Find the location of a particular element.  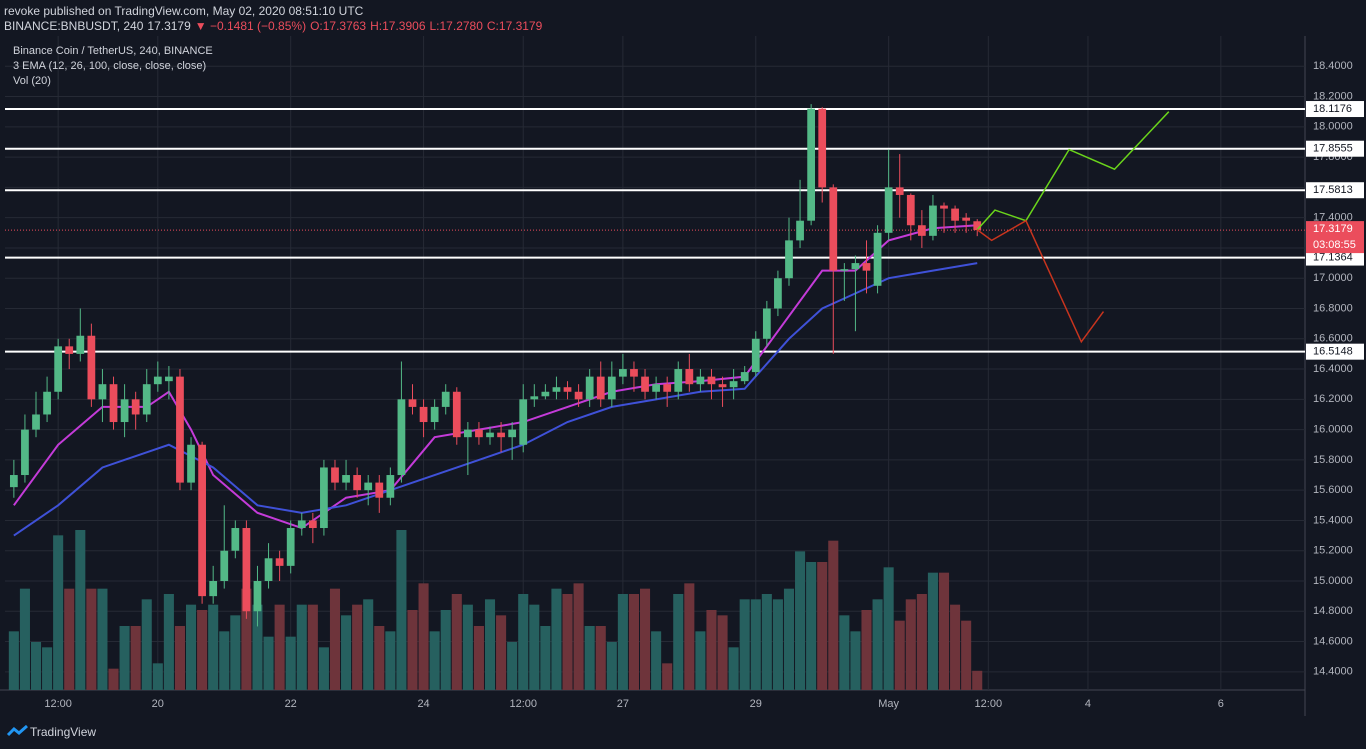

y-tick-label: 14.8000 is located at coordinates (1333, 611).